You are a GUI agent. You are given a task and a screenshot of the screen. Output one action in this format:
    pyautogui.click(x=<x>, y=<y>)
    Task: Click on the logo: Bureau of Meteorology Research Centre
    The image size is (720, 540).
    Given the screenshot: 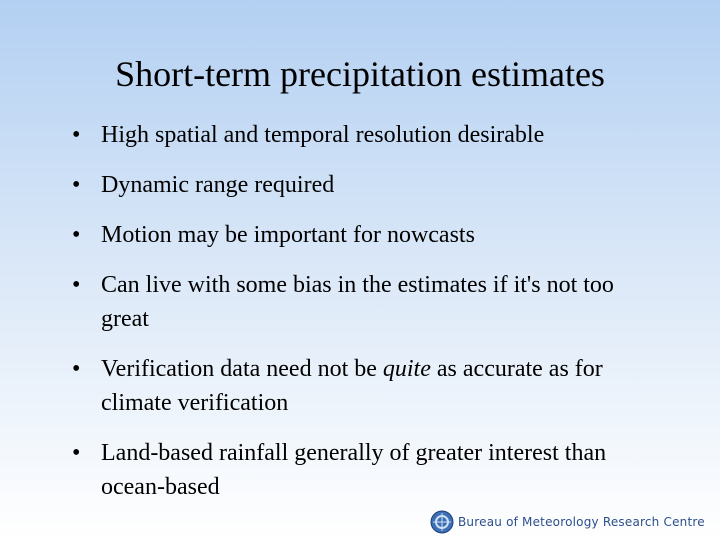 What is the action you would take?
    pyautogui.click(x=567, y=522)
    